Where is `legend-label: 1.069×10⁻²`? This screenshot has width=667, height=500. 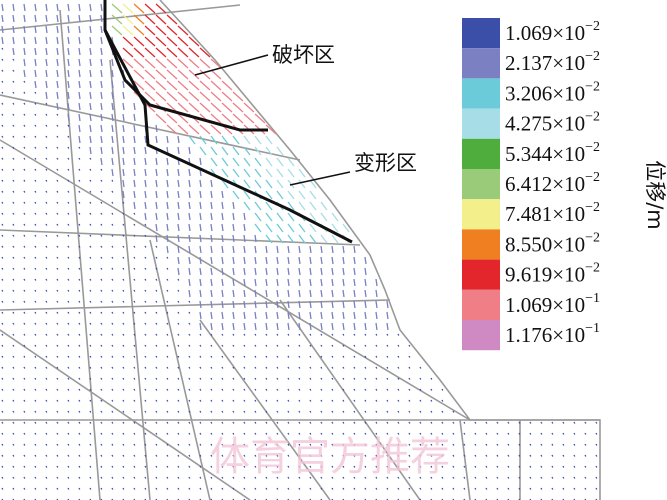 legend-label: 1.069×10⁻² is located at coordinates (552, 32).